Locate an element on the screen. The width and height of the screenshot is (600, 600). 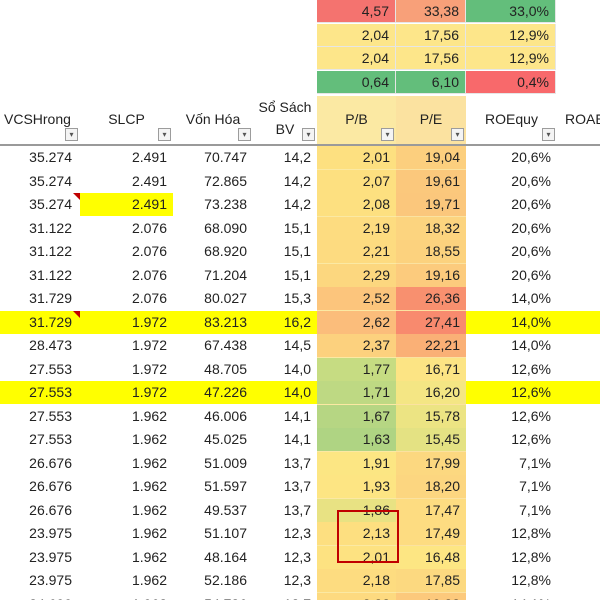
cell-vcs: 23.975 is located at coordinates (50, 556).